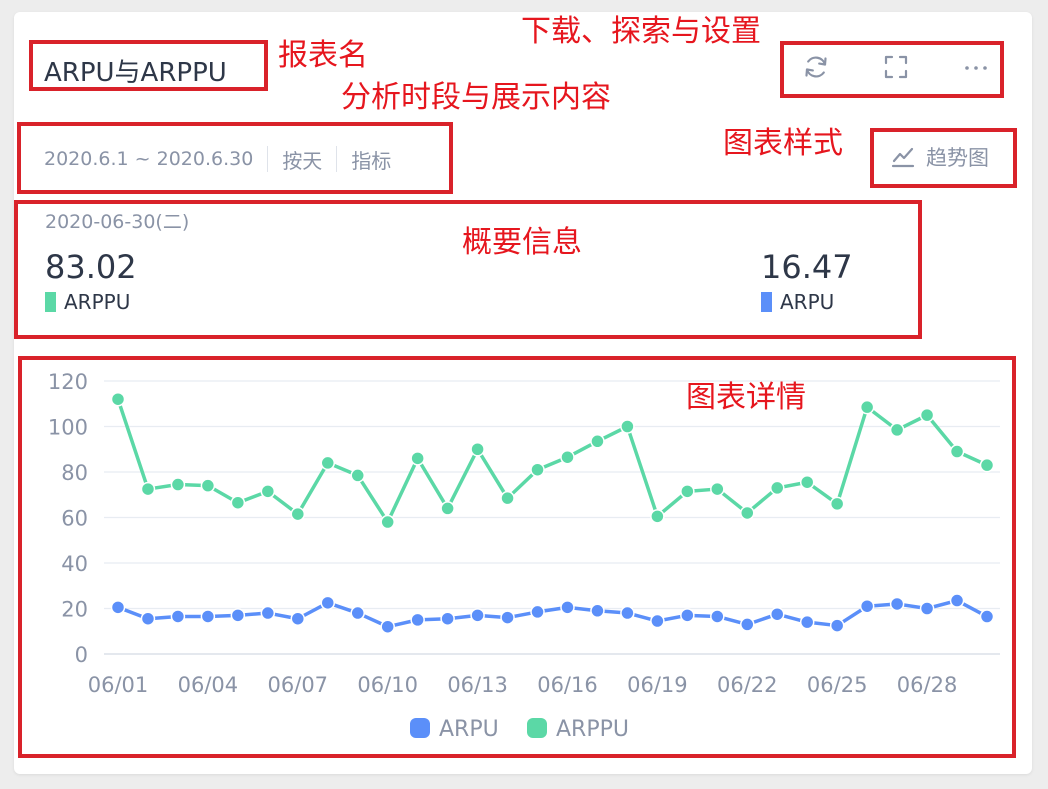  I want to click on arppu-legend-swatch, so click(537, 728).